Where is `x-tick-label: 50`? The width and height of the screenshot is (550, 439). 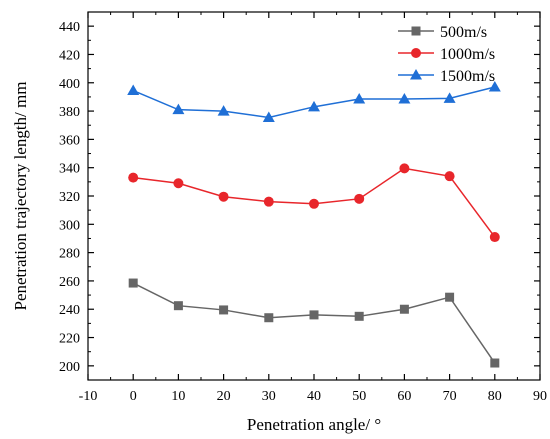
x-tick-label: 50 is located at coordinates (359, 396).